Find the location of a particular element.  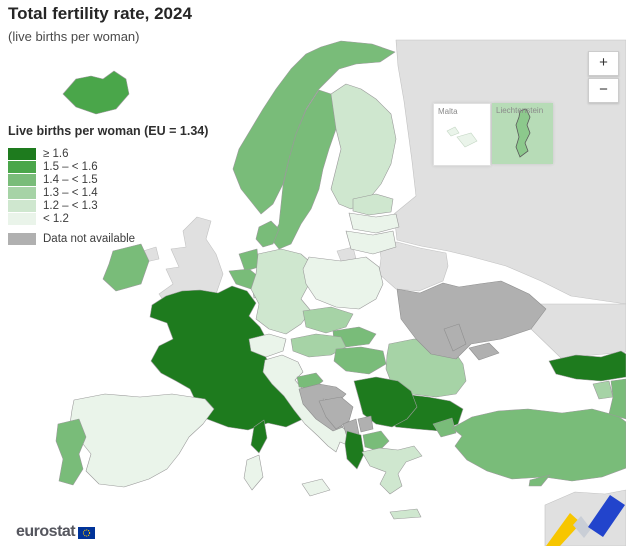

ribbon-blue is located at coordinates (606, 516).